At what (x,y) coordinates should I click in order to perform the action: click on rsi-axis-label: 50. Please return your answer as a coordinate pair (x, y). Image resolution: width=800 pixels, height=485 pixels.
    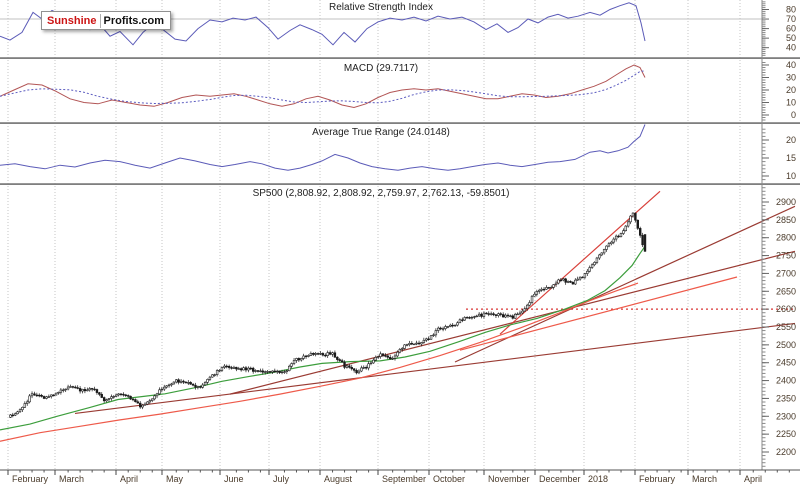
    Looking at the image, I should click on (791, 38).